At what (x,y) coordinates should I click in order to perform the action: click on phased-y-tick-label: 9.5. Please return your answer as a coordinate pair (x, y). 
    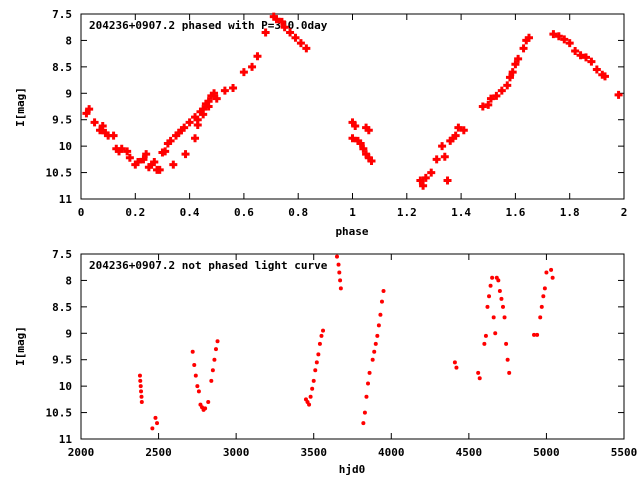
    Looking at the image, I should click on (62, 120).